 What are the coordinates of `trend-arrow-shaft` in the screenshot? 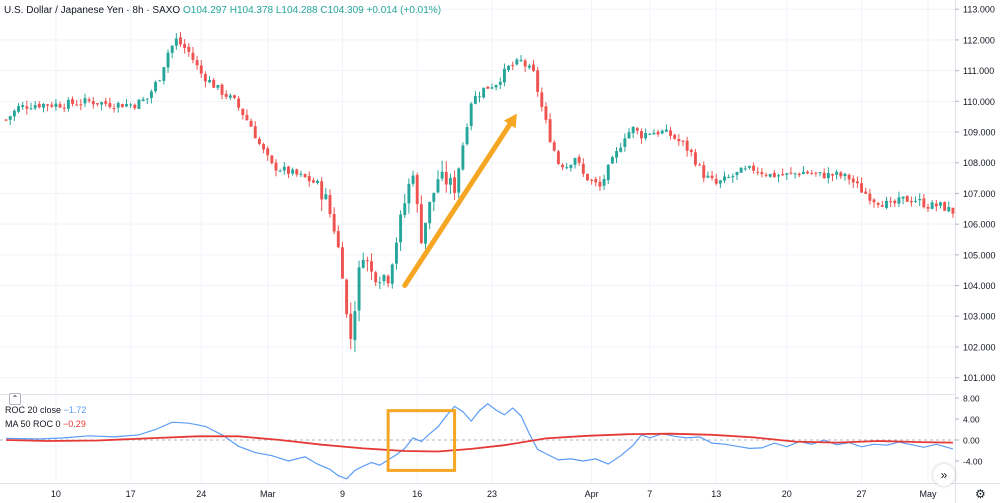 It's located at (457, 205).